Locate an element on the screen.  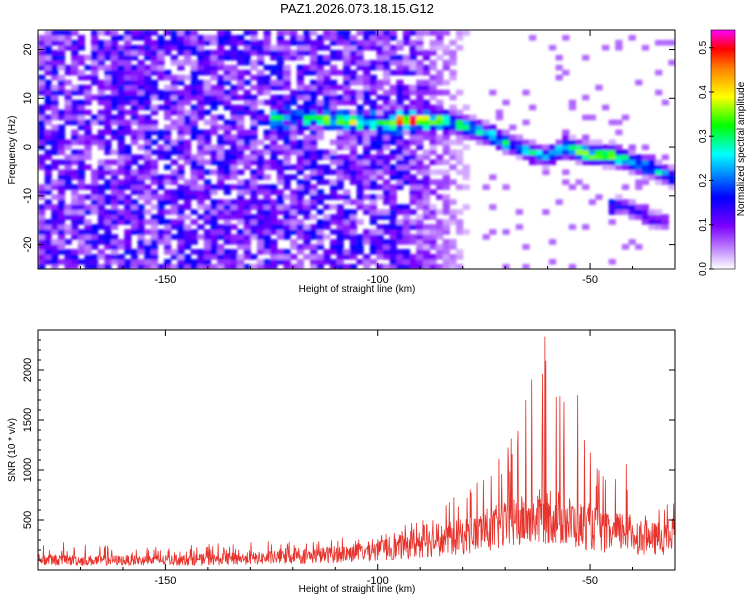
heatmap-y-tick-label: -20 is located at coordinates (28, 245).